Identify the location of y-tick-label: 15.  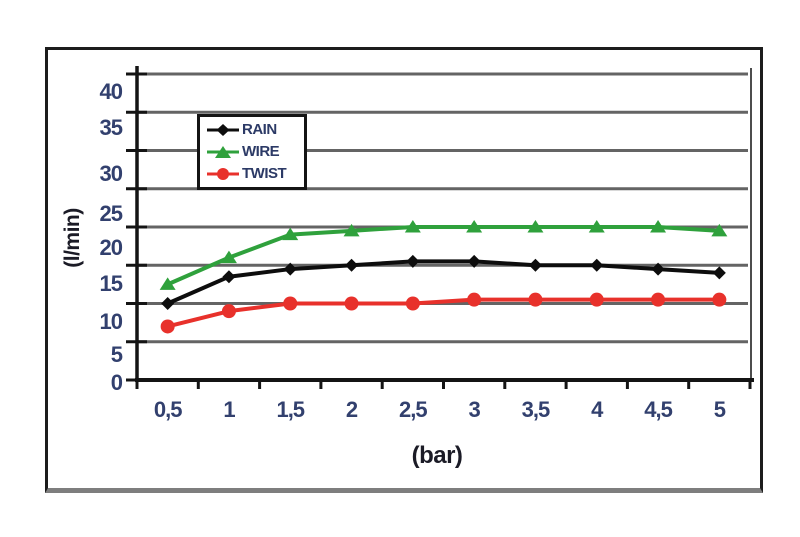
(111, 284).